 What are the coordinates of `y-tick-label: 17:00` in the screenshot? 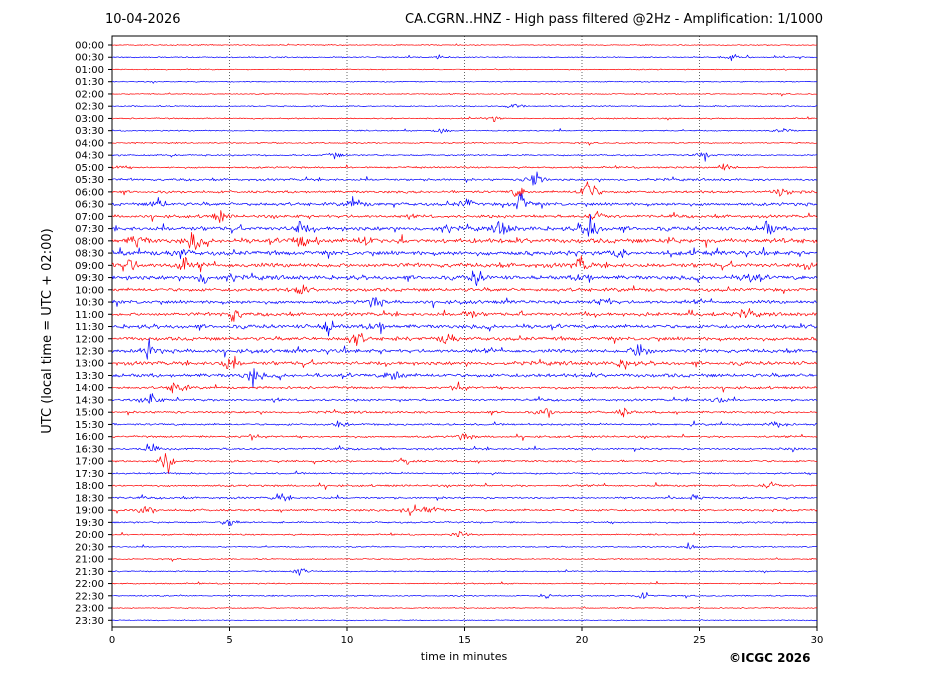 It's located at (89, 462).